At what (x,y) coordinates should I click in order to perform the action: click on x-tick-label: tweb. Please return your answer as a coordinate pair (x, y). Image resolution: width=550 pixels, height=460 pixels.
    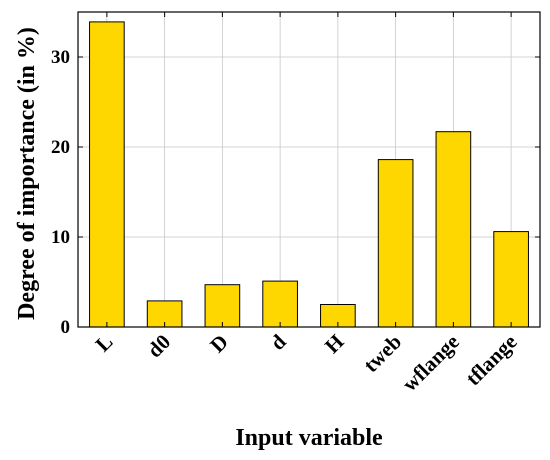
    Looking at the image, I should click on (382, 353).